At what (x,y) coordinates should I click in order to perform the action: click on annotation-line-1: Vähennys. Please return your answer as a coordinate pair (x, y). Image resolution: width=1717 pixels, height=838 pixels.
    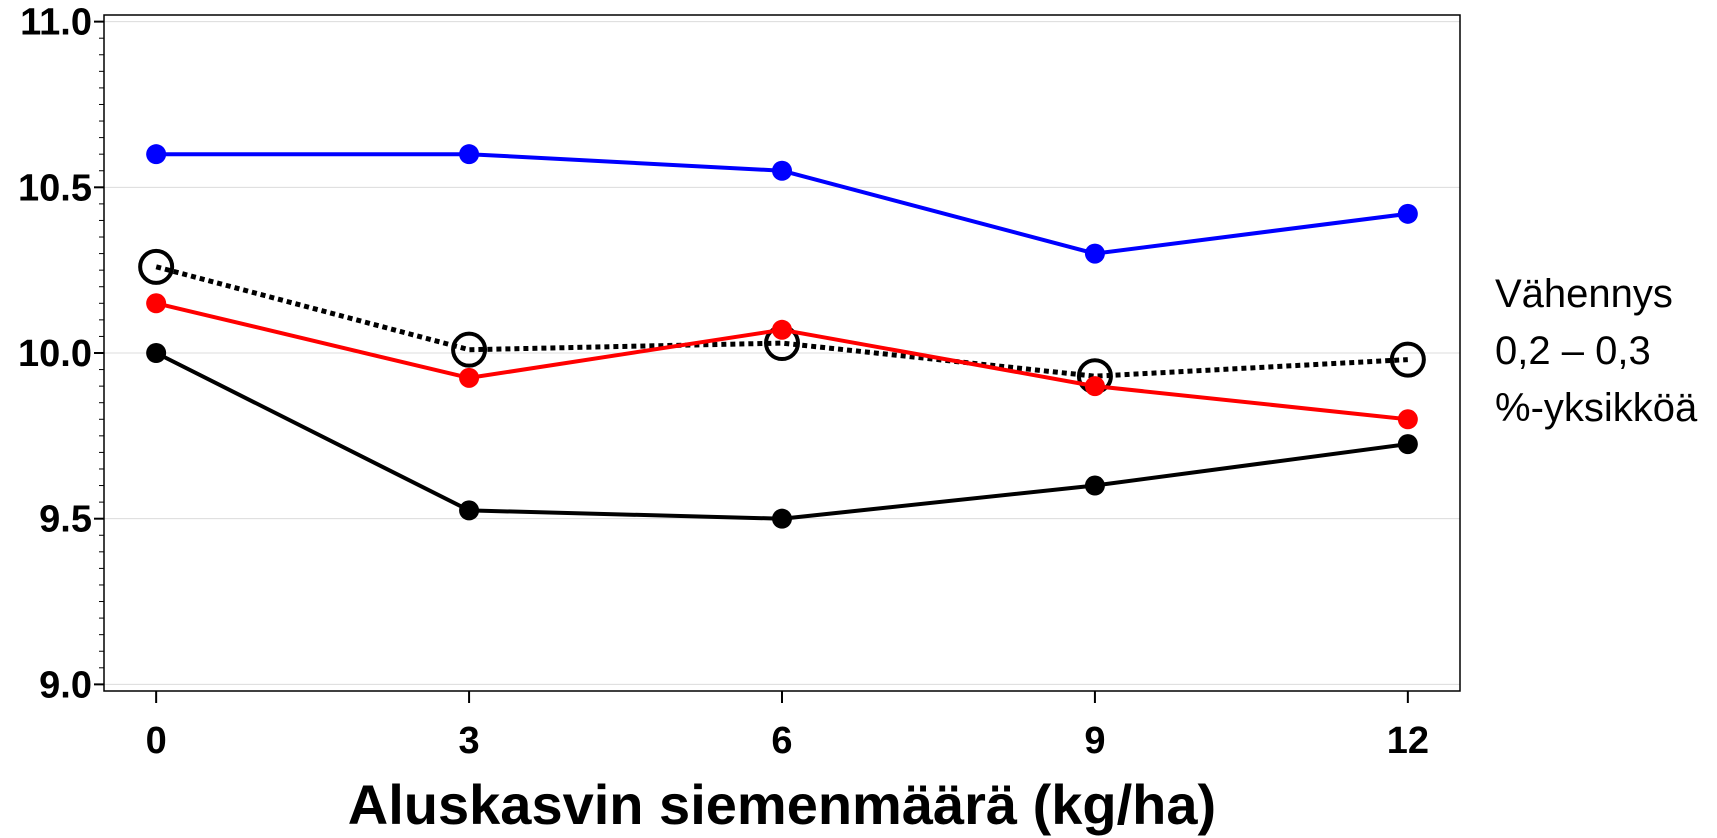
    Looking at the image, I should click on (1584, 294).